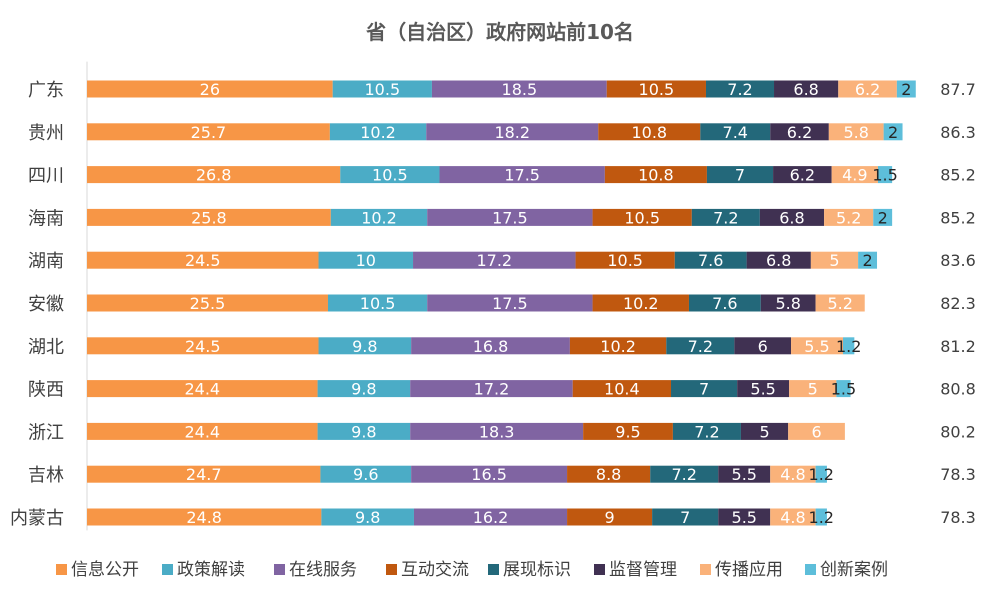  What do you see at coordinates (958, 389) in the screenshot?
I see `total-label: 80.8` at bounding box center [958, 389].